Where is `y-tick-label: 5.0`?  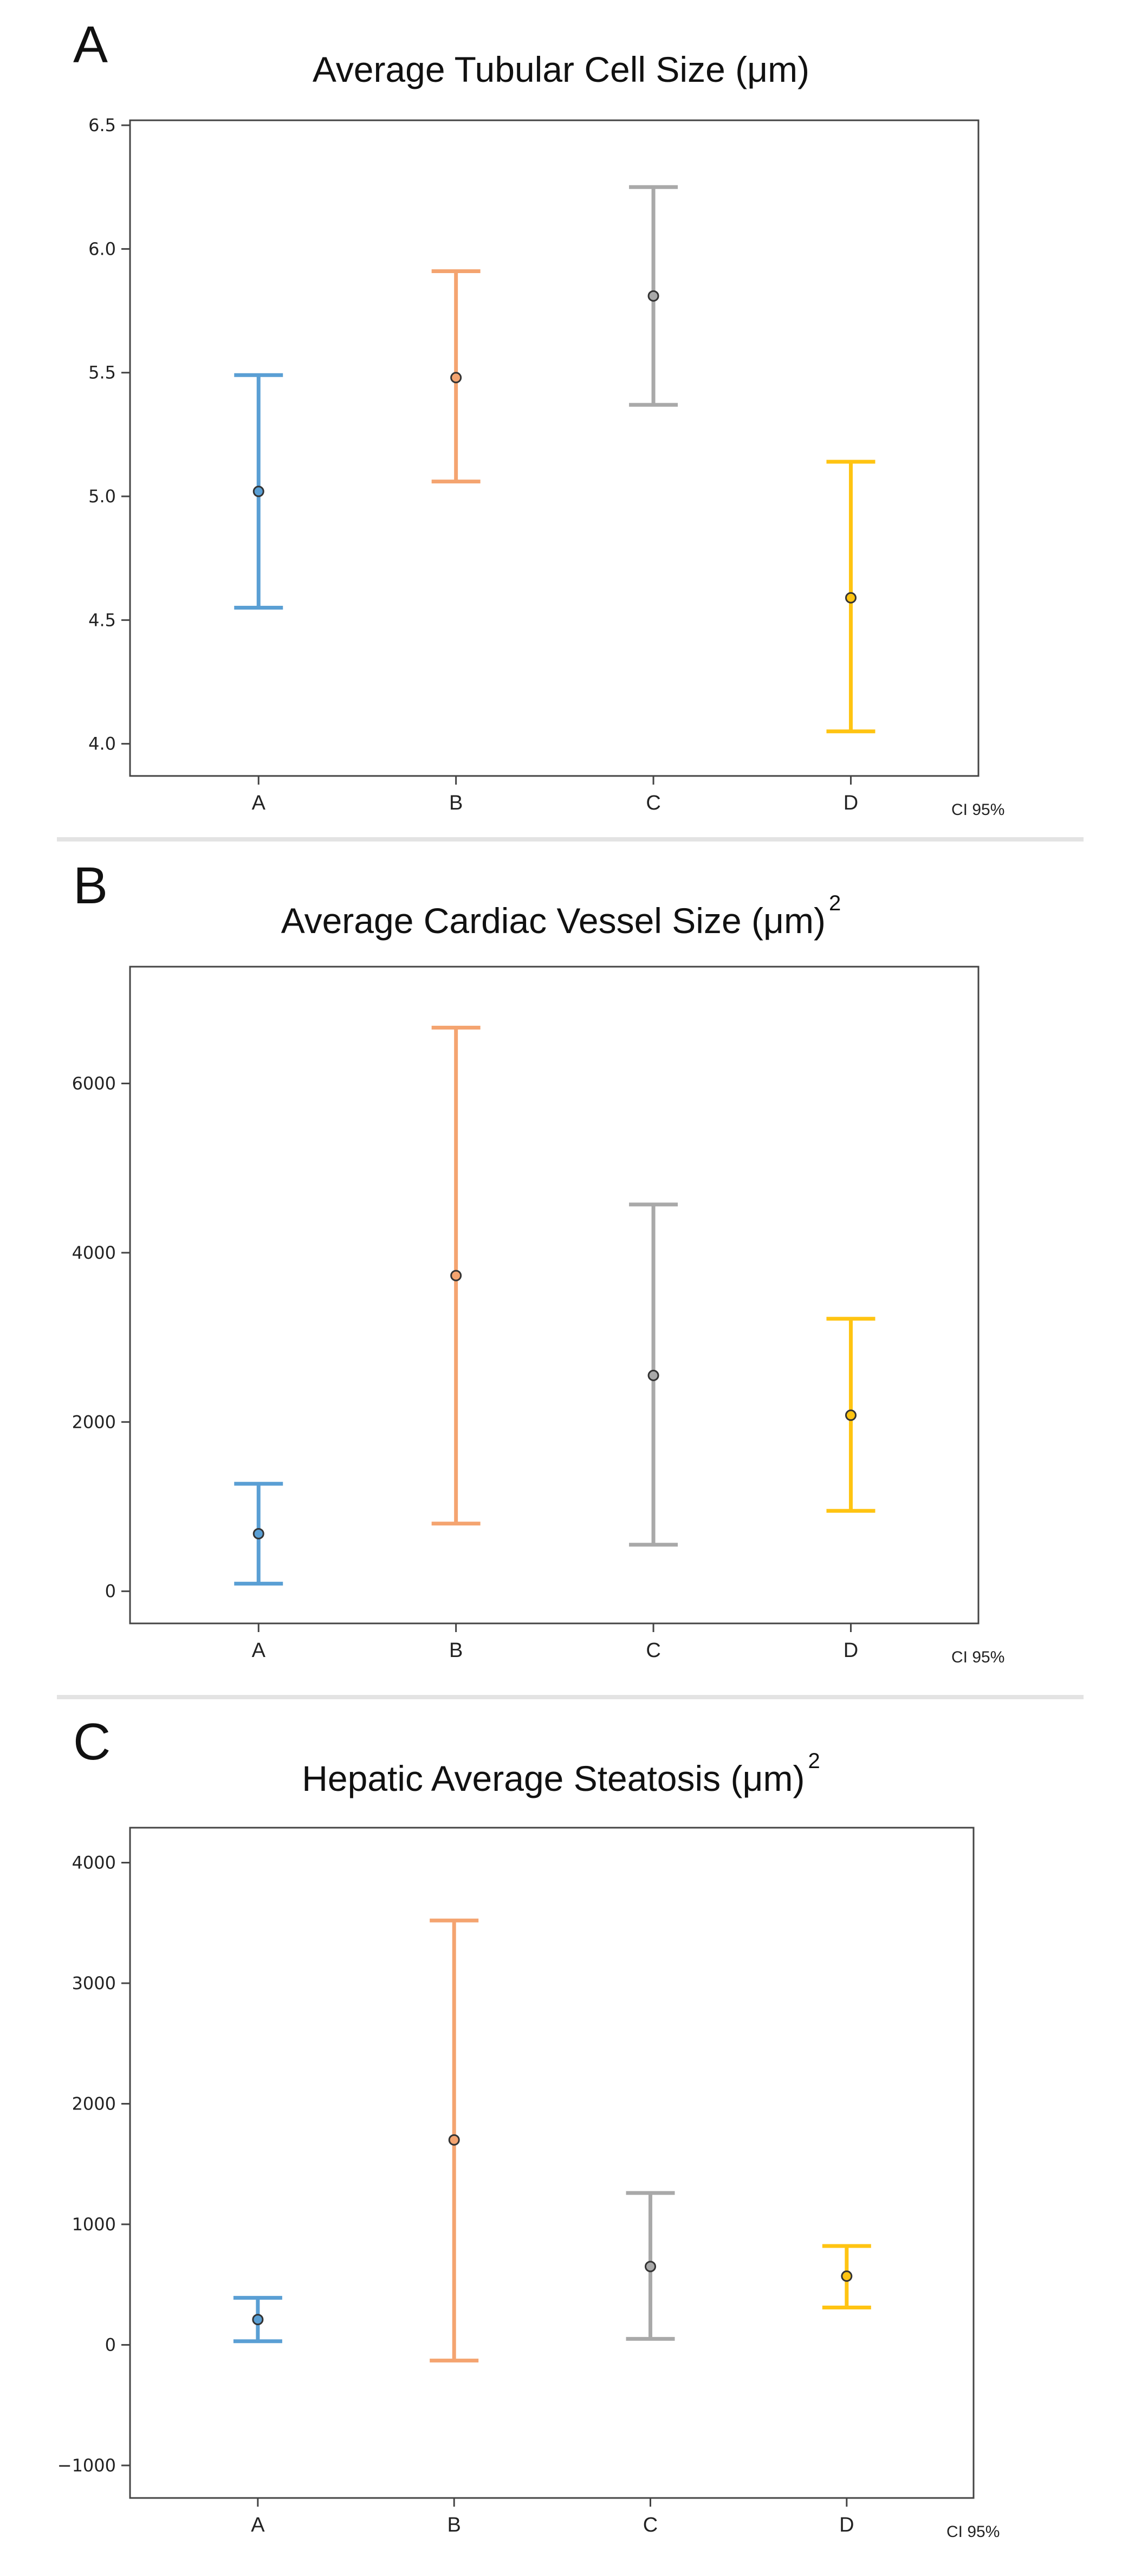
y-tick-label: 5.0 is located at coordinates (102, 496).